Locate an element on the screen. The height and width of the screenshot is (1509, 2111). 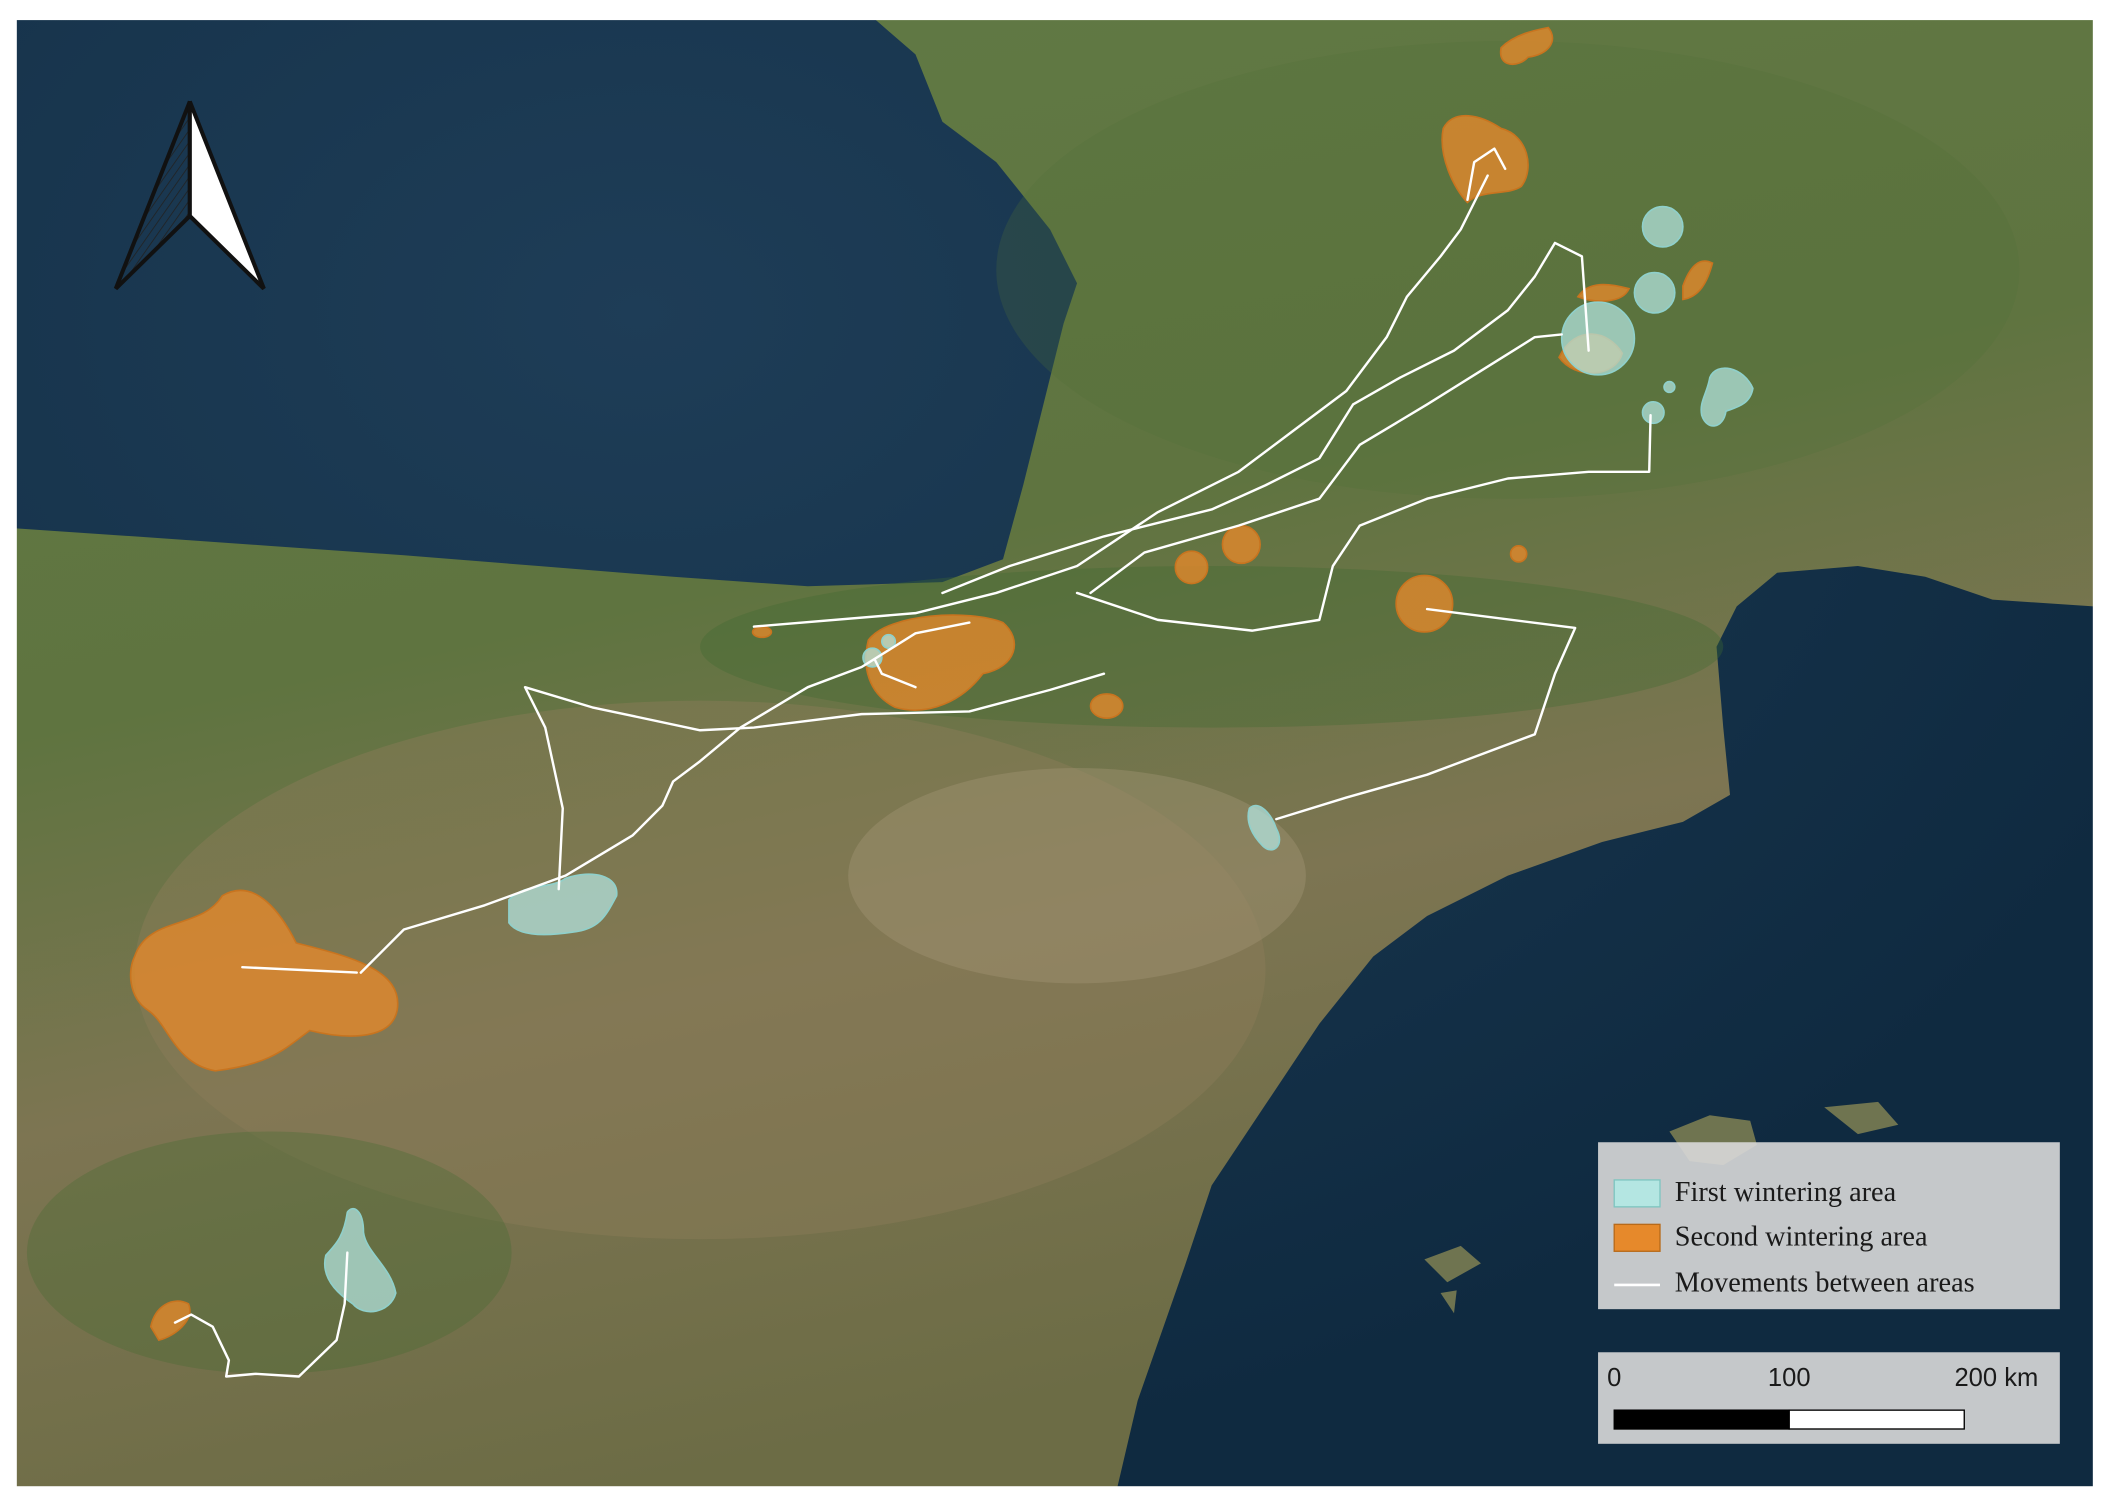
south-shade is located at coordinates (269, 1252).